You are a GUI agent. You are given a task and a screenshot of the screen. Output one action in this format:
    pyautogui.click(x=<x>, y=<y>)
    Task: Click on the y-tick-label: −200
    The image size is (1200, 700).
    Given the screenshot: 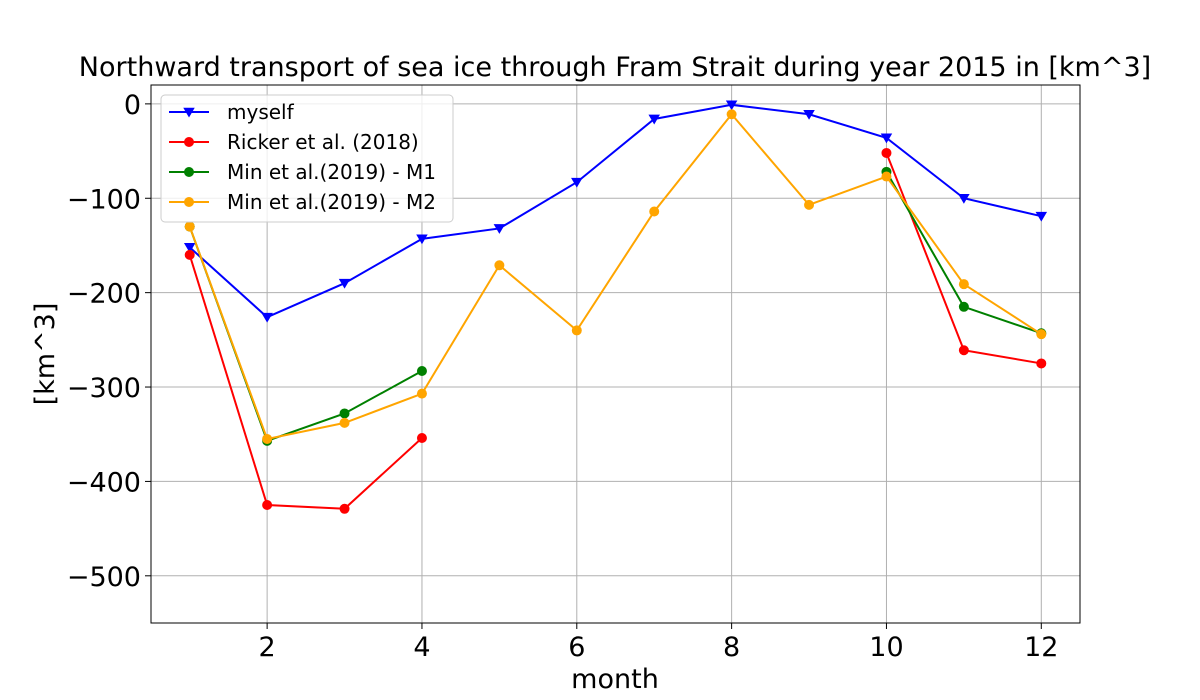 What is the action you would take?
    pyautogui.click(x=104, y=294)
    